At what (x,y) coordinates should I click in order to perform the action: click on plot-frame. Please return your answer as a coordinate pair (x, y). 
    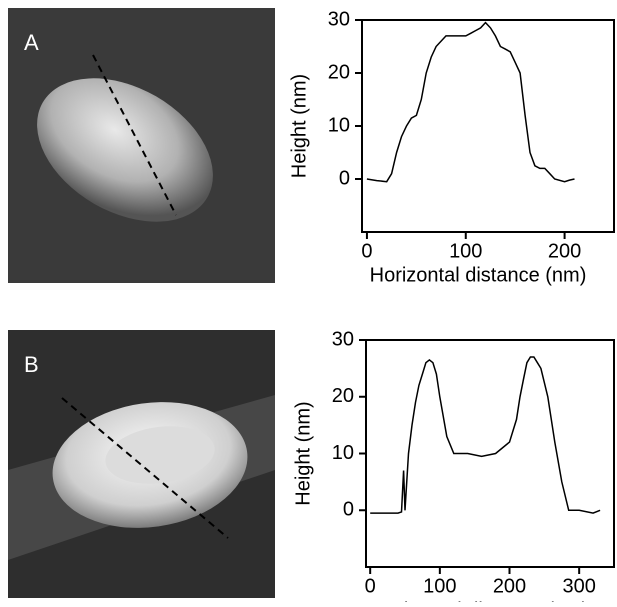
    Looking at the image, I should click on (488, 126).